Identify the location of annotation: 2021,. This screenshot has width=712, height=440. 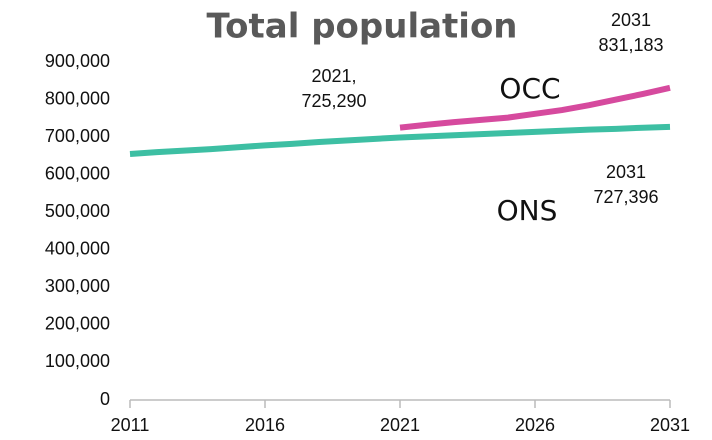
(333, 76).